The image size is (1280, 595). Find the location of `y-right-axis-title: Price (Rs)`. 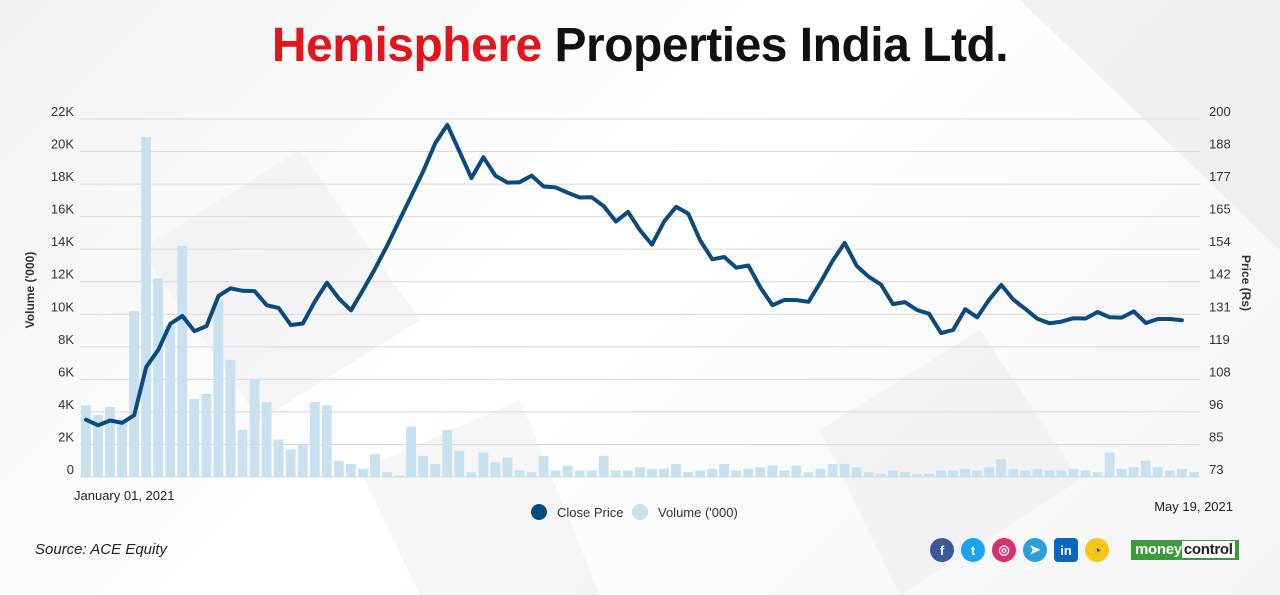

y-right-axis-title: Price (Rs) is located at coordinates (1246, 283).